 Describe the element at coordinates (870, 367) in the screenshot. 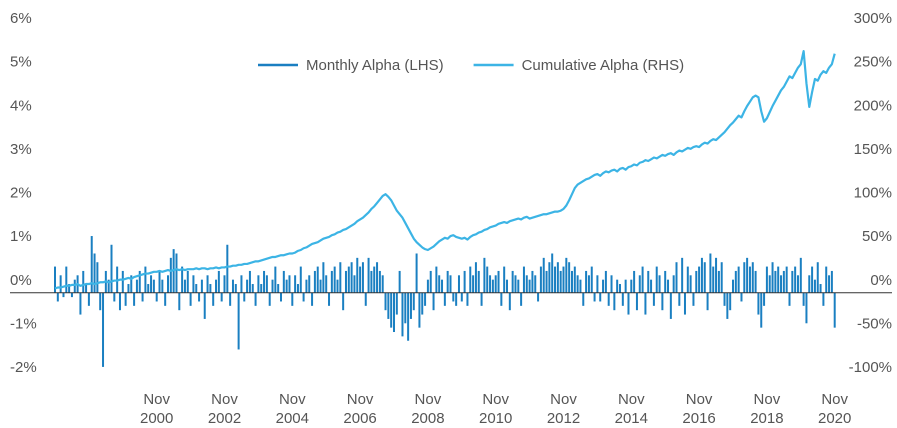

I see `y2-tick-label: -100%` at that location.